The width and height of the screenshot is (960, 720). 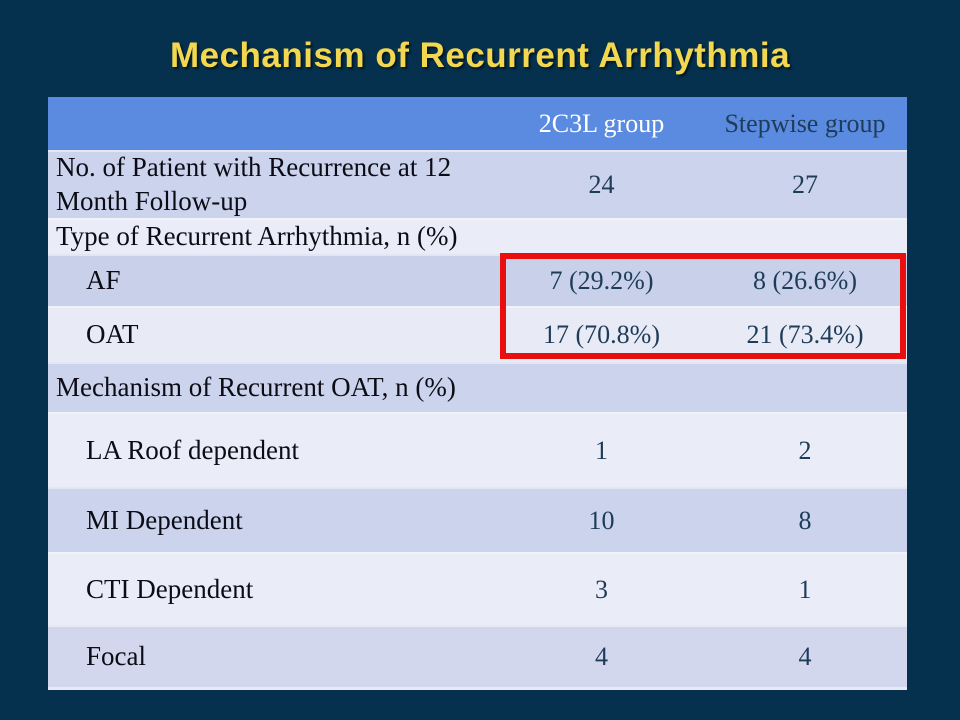 What do you see at coordinates (601, 656) in the screenshot?
I see `value-cell-2c3l: 4` at bounding box center [601, 656].